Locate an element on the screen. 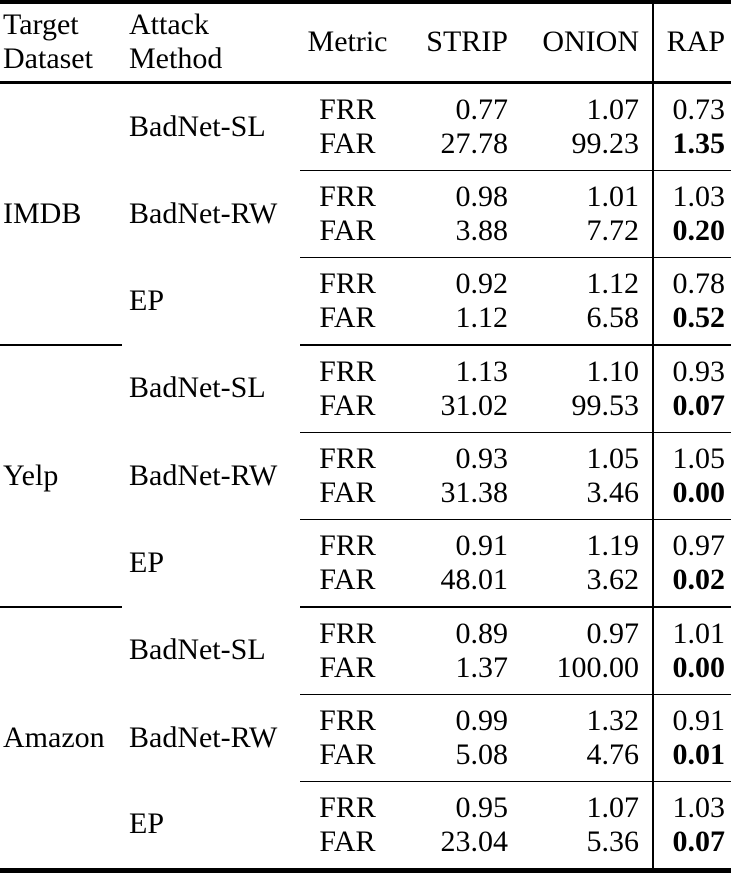 This screenshot has width=731, height=884. table-row: BadNet-RW FRR 0.93 1.05 1.05 is located at coordinates (365, 462).